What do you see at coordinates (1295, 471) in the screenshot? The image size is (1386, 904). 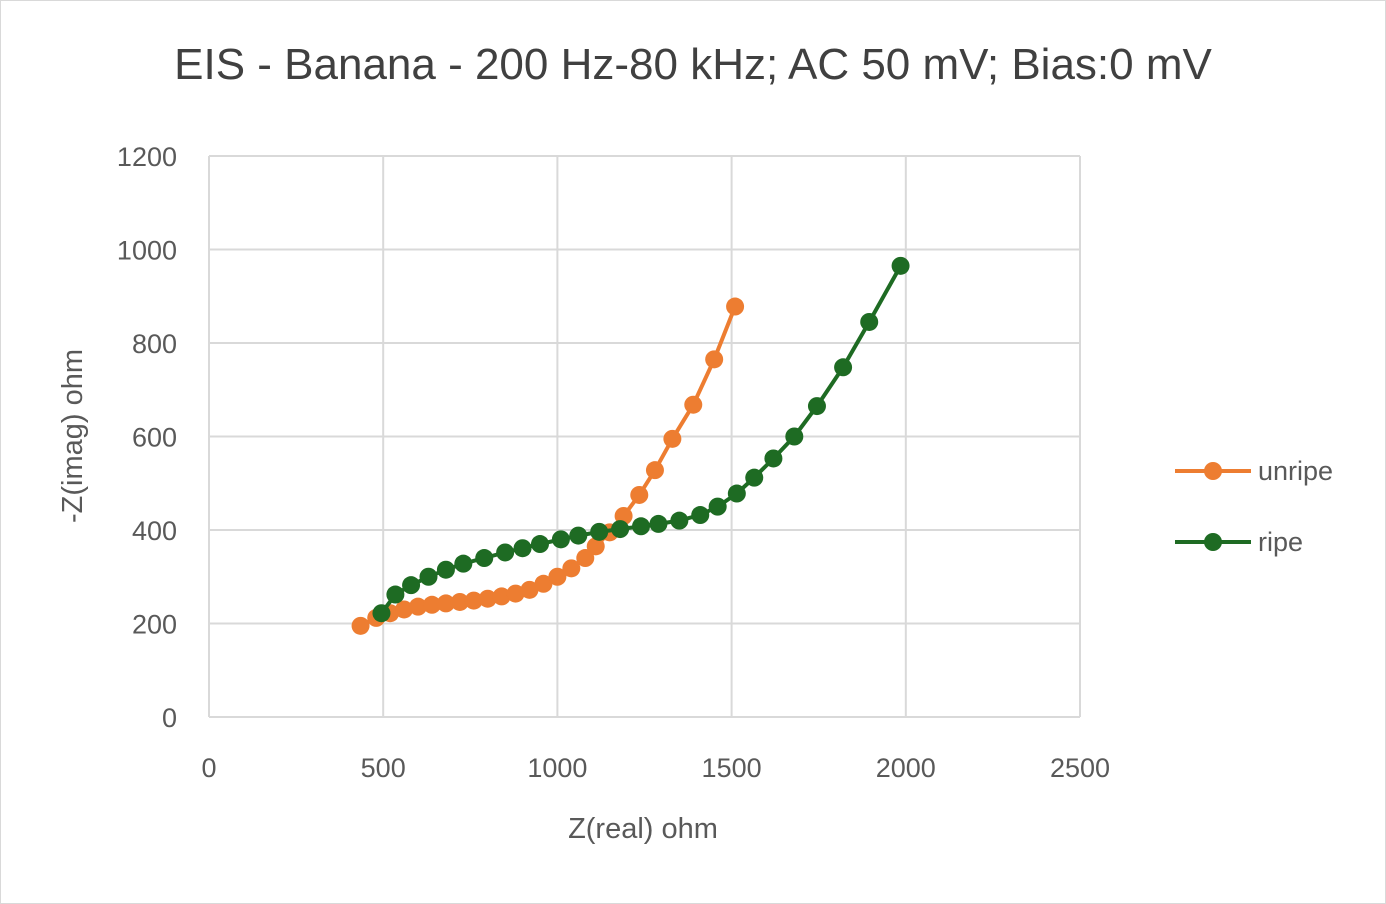 I see `legend-label: unripe` at bounding box center [1295, 471].